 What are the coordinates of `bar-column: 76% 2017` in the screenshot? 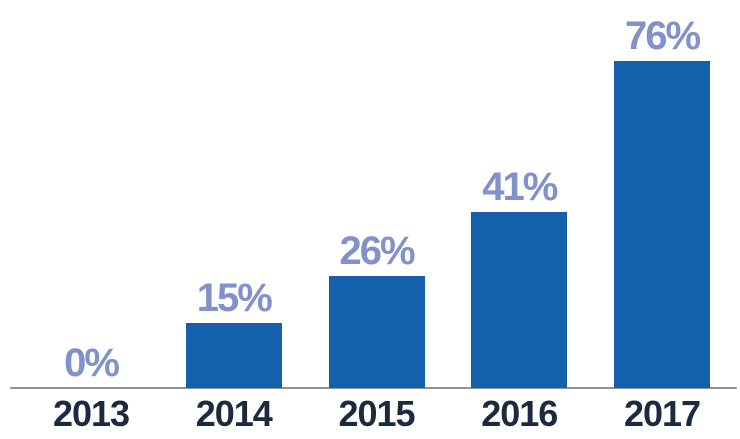 It's located at (662, 217).